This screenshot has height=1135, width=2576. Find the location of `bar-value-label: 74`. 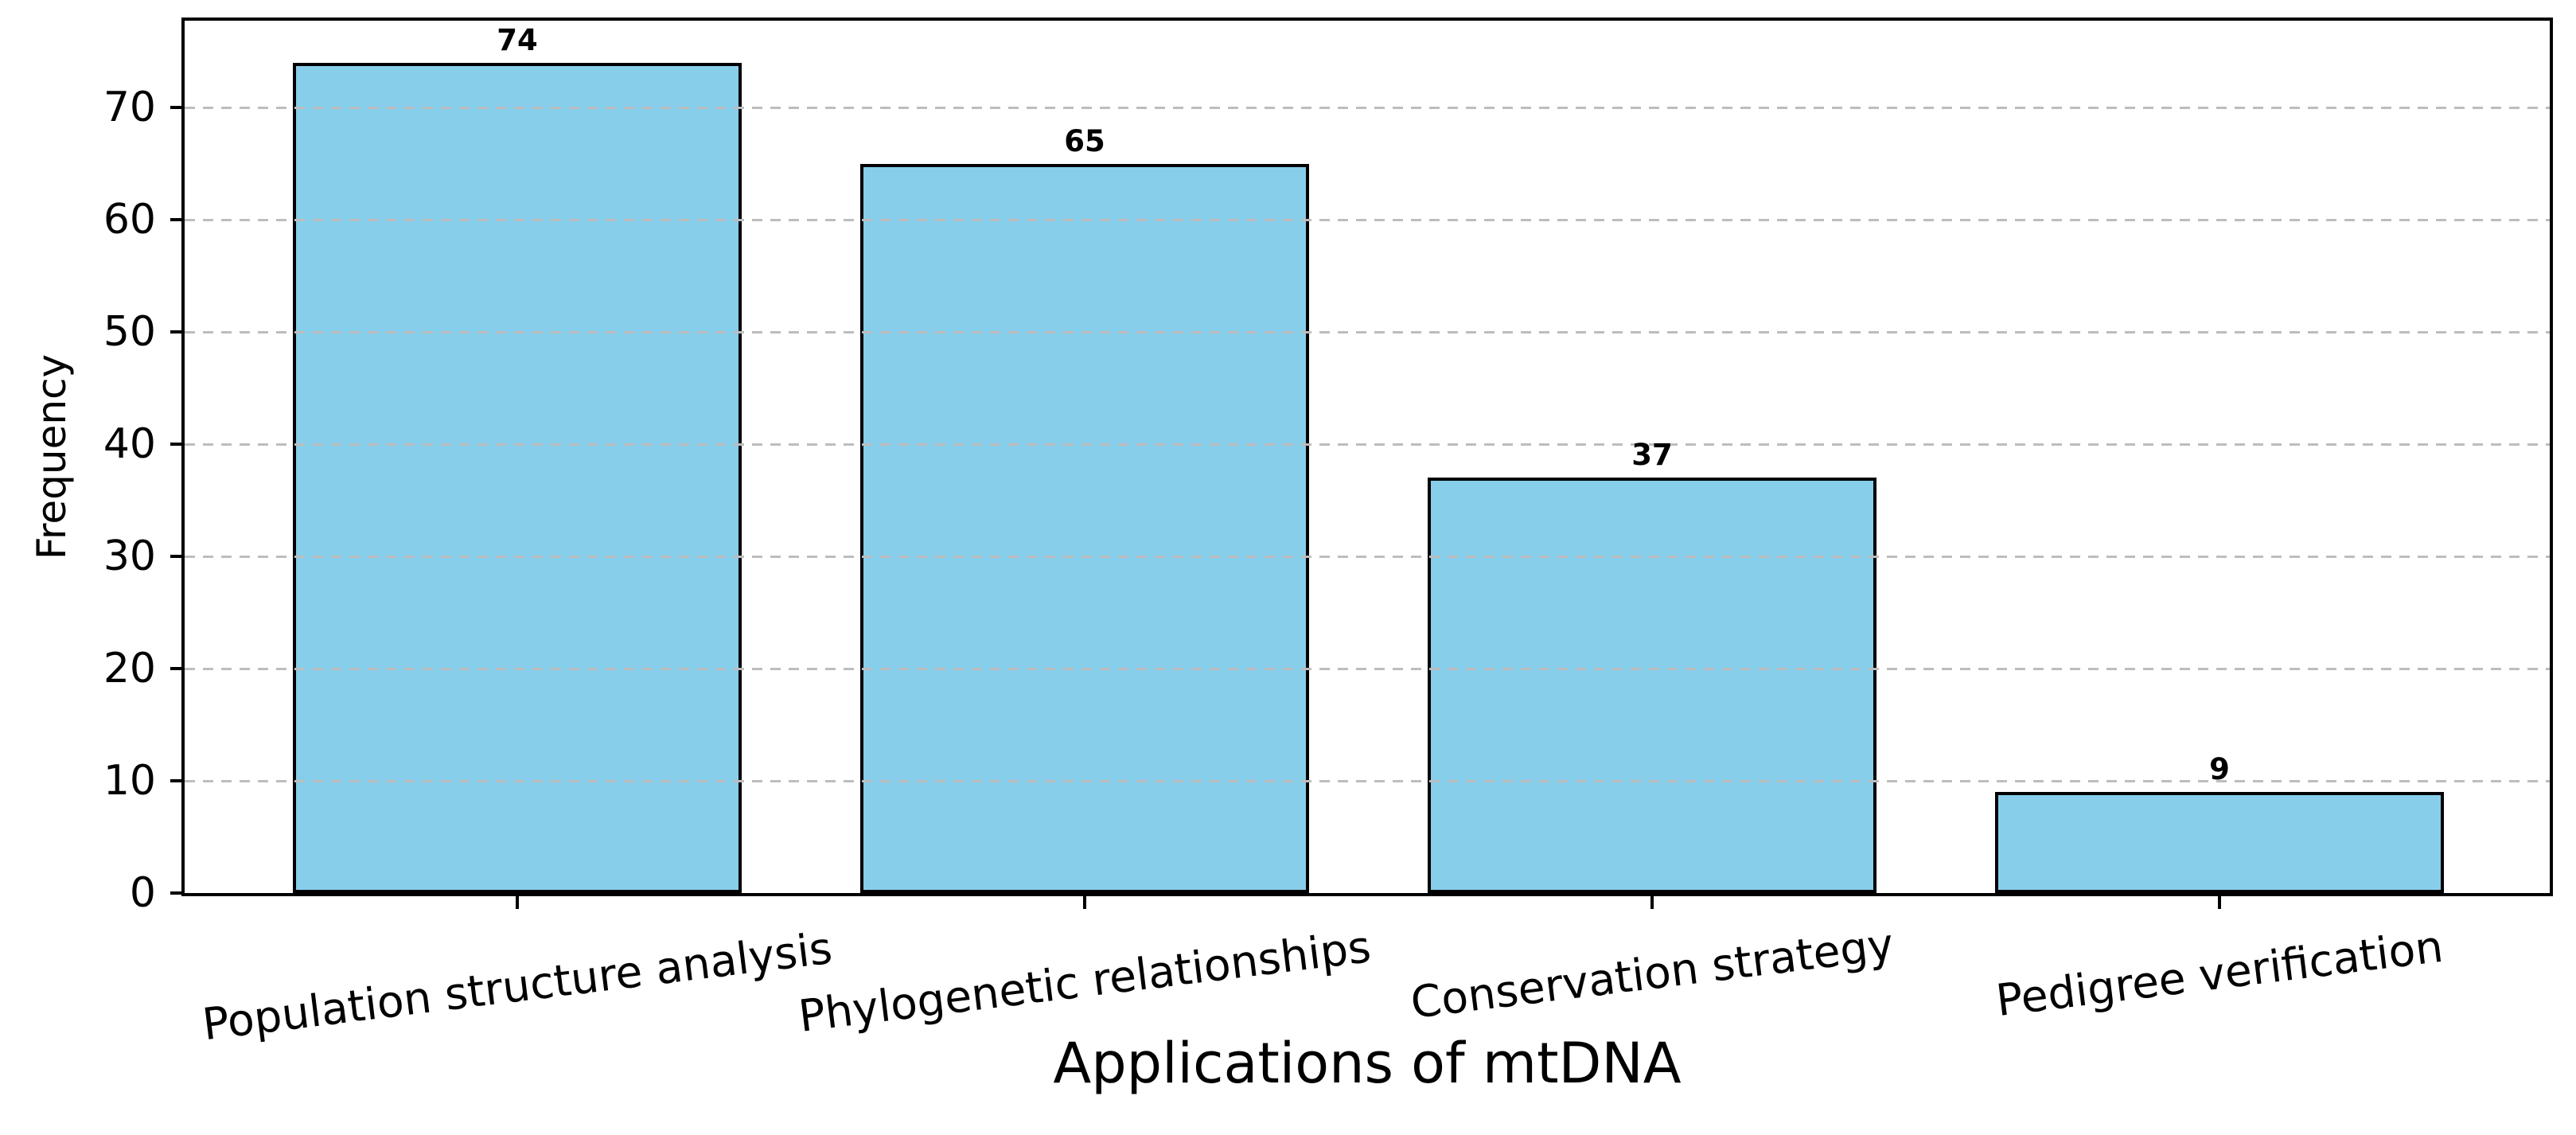

bar-value-label: 74 is located at coordinates (517, 39).